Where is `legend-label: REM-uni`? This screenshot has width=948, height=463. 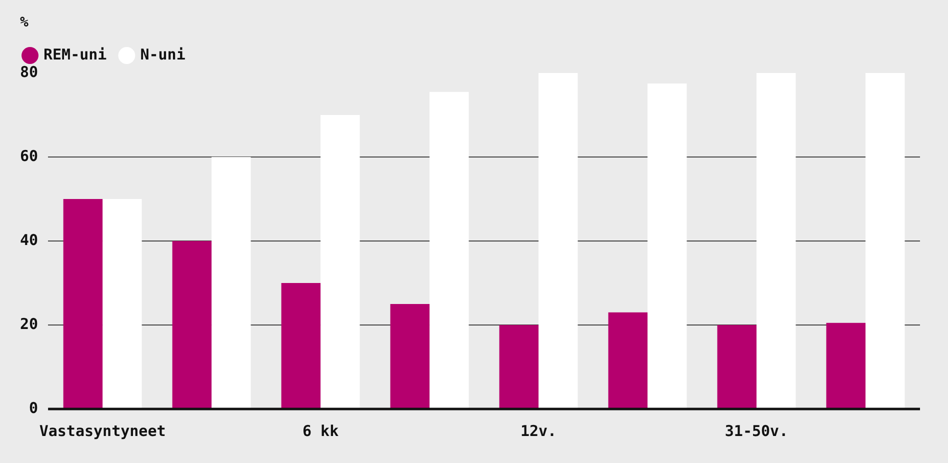
legend-label: REM-uni is located at coordinates (75, 54).